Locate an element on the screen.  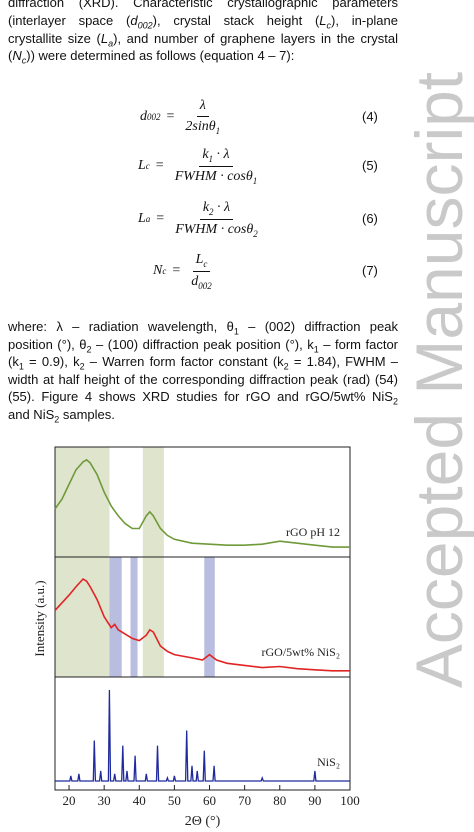
text-line: and NiS2 samples. is located at coordinates (203, 417).